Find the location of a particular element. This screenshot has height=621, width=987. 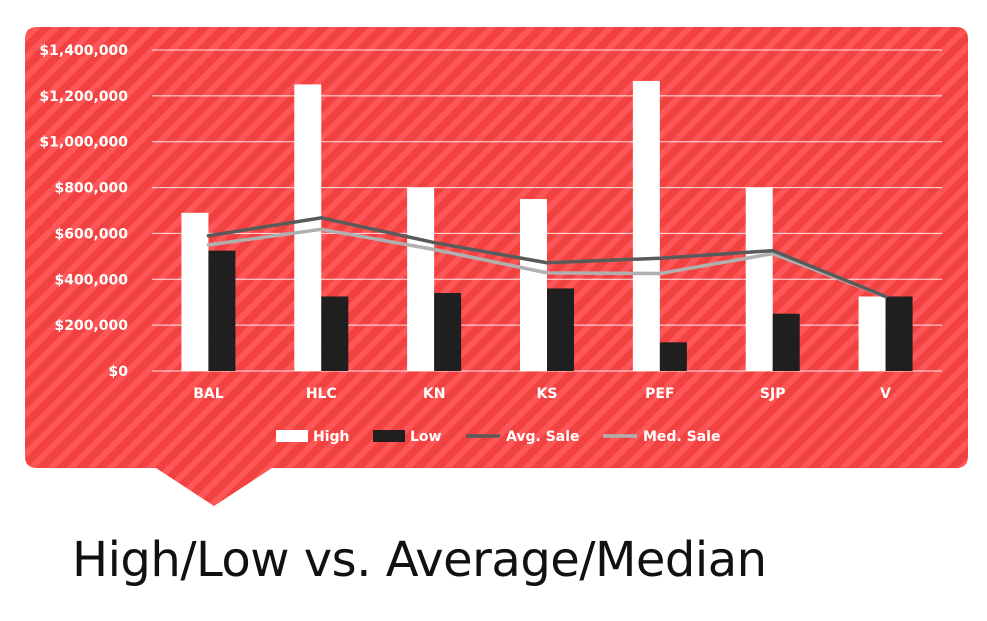

line-med-sale is located at coordinates (547, 263).